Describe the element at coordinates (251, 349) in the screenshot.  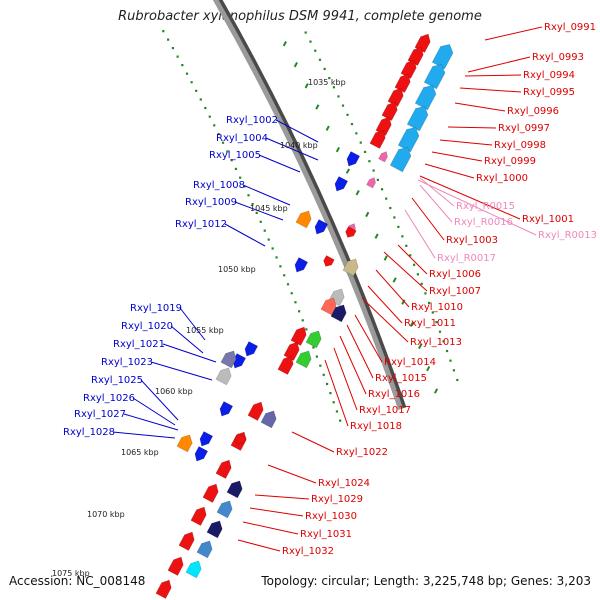
I see `gene-arrow-inner-shape` at that location.